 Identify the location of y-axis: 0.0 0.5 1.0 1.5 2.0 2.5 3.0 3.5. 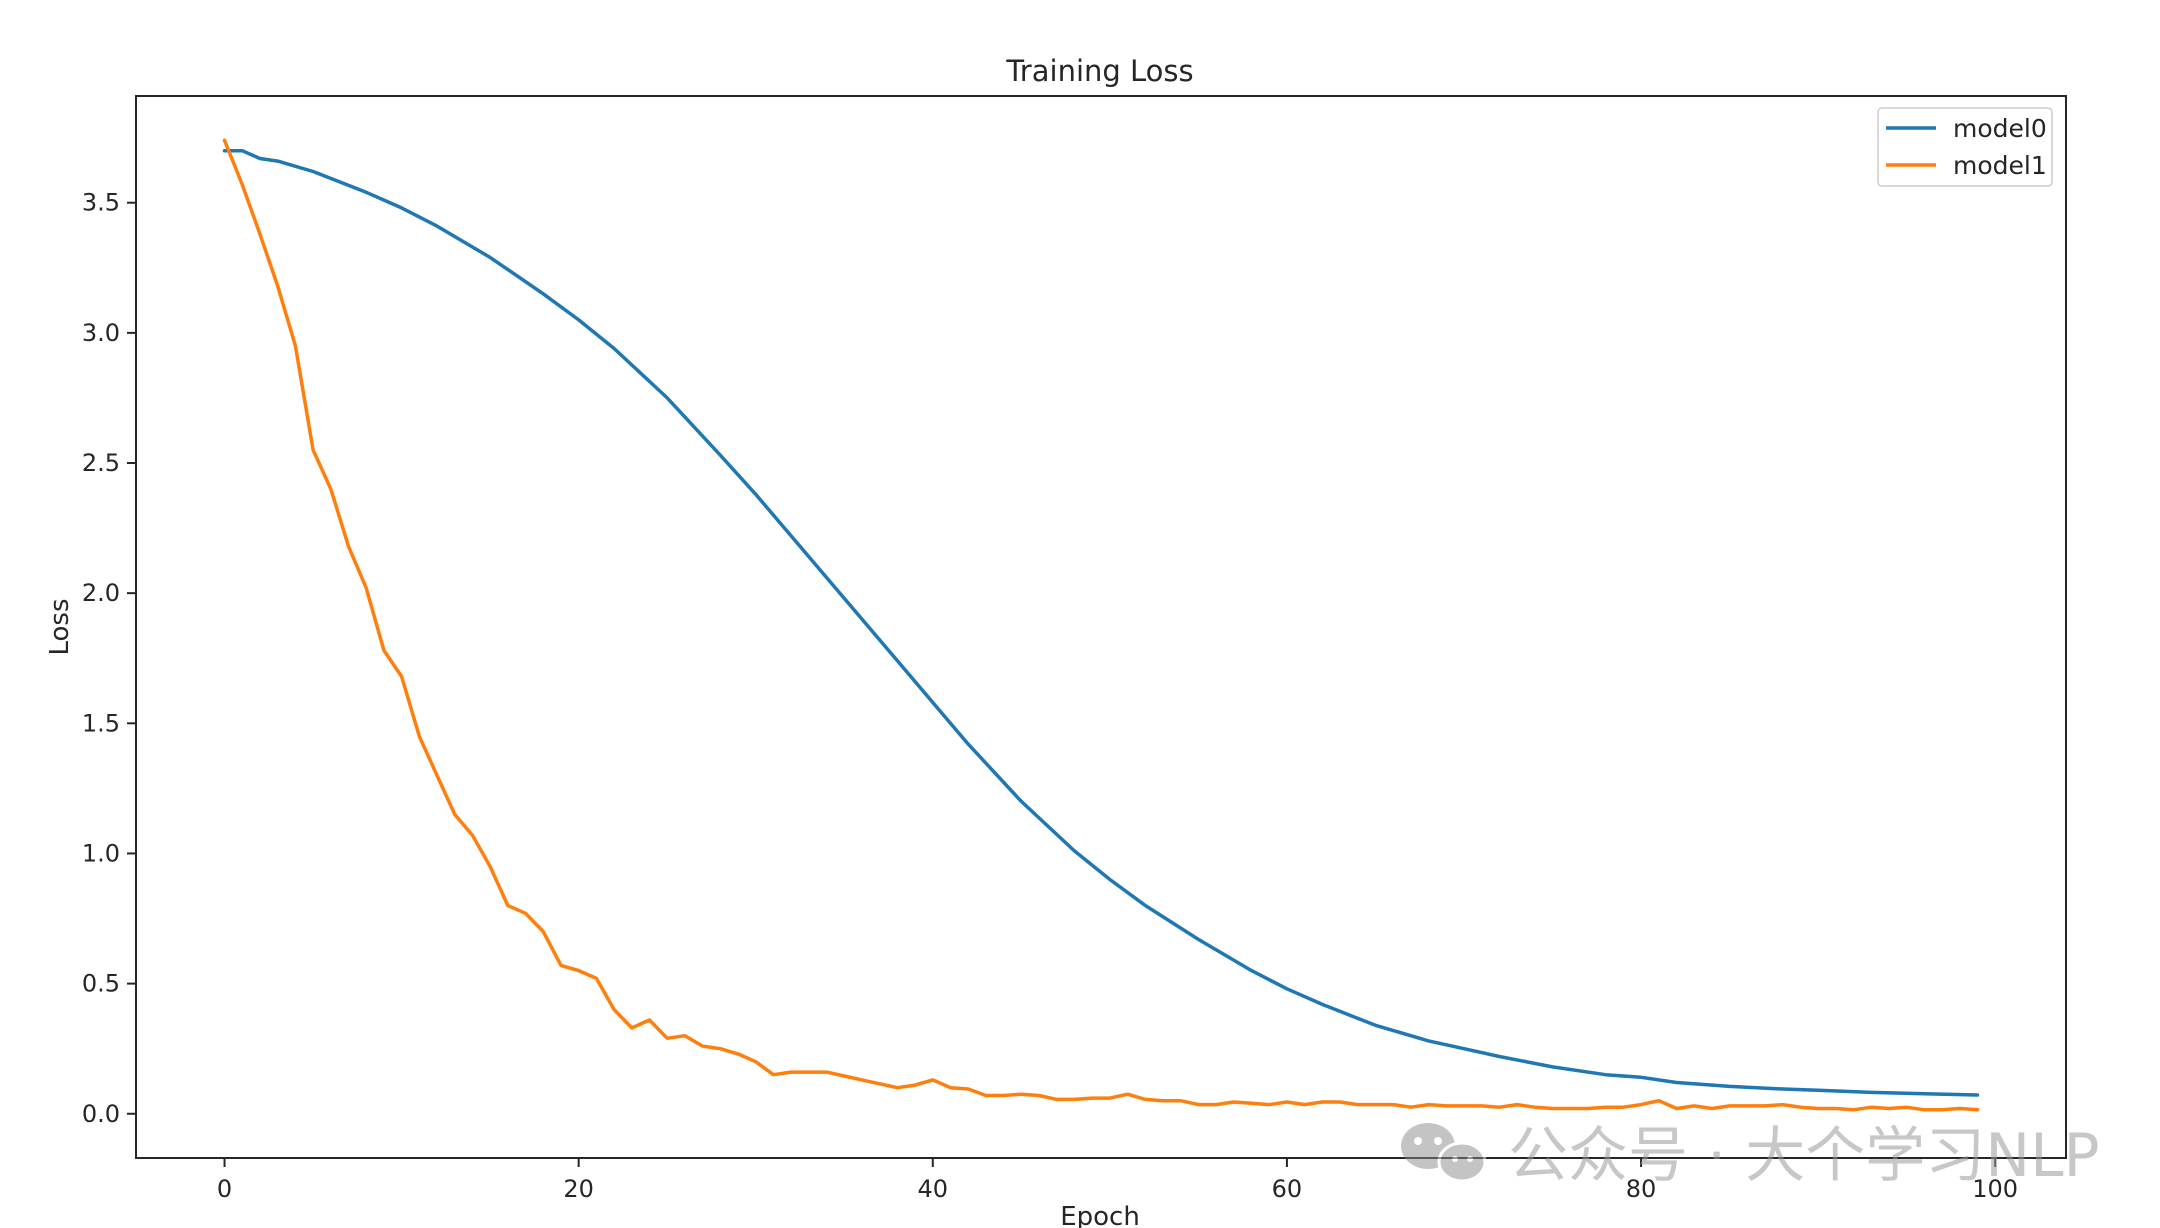
(109, 658).